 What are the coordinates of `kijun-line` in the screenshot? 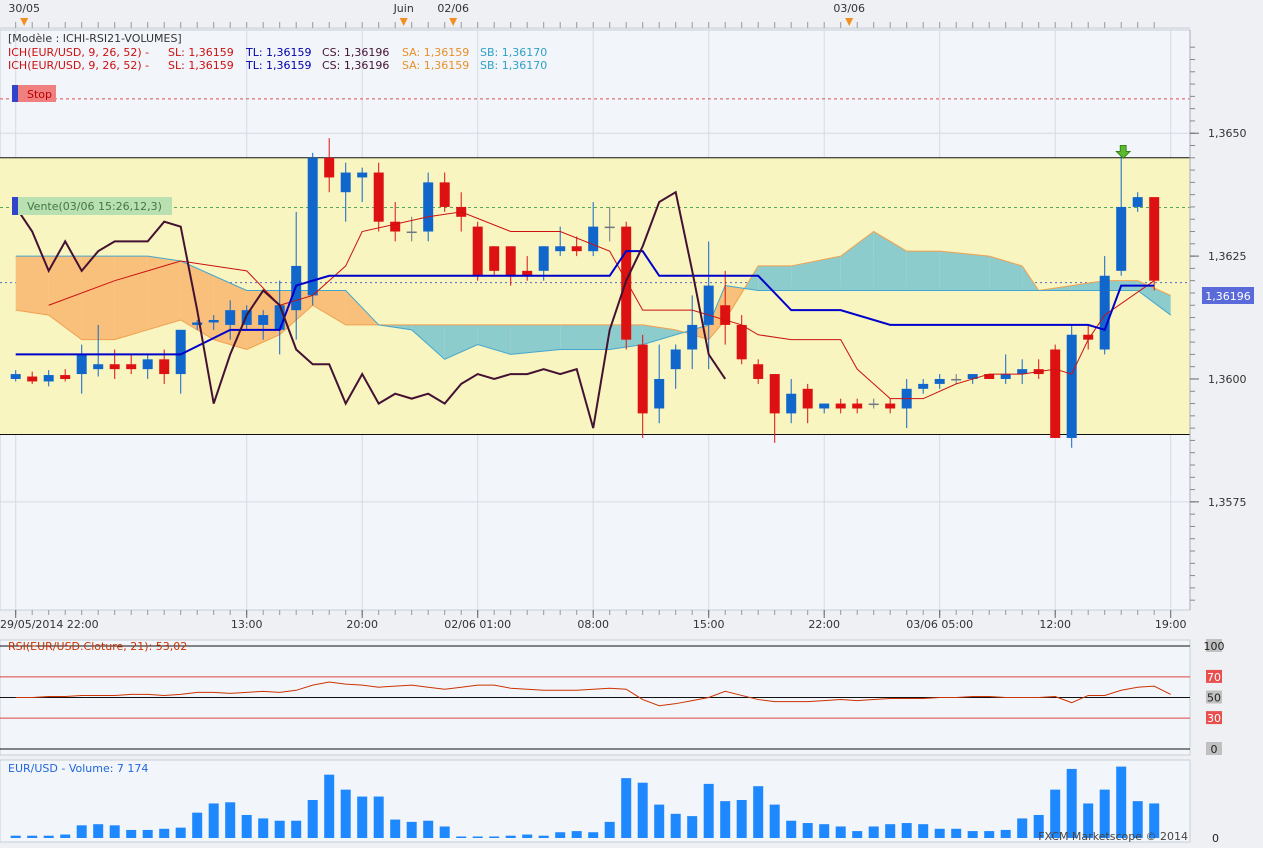 It's located at (585, 303).